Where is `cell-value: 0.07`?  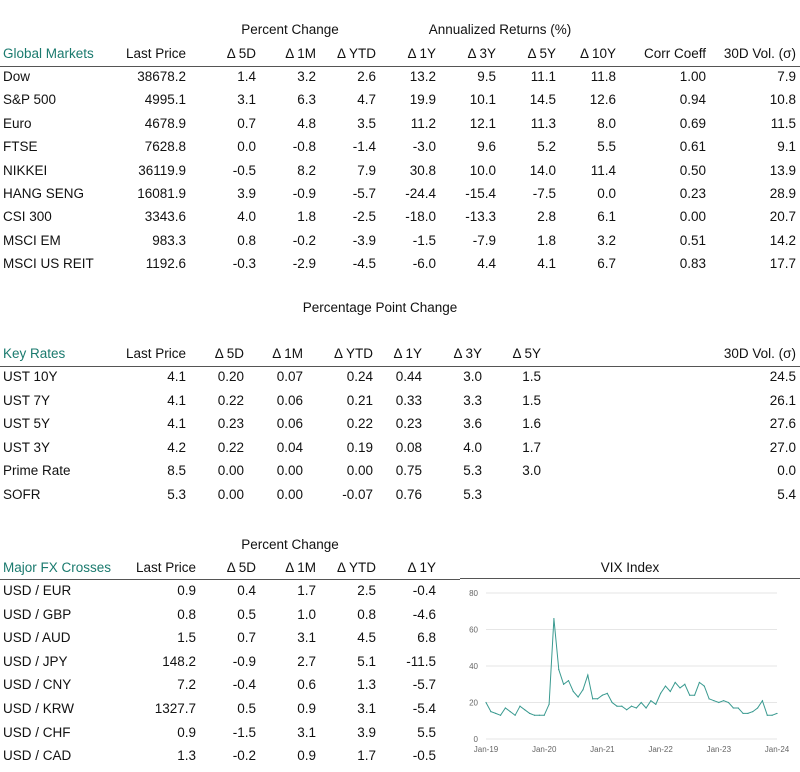
cell-value: 0.07 is located at coordinates (289, 376).